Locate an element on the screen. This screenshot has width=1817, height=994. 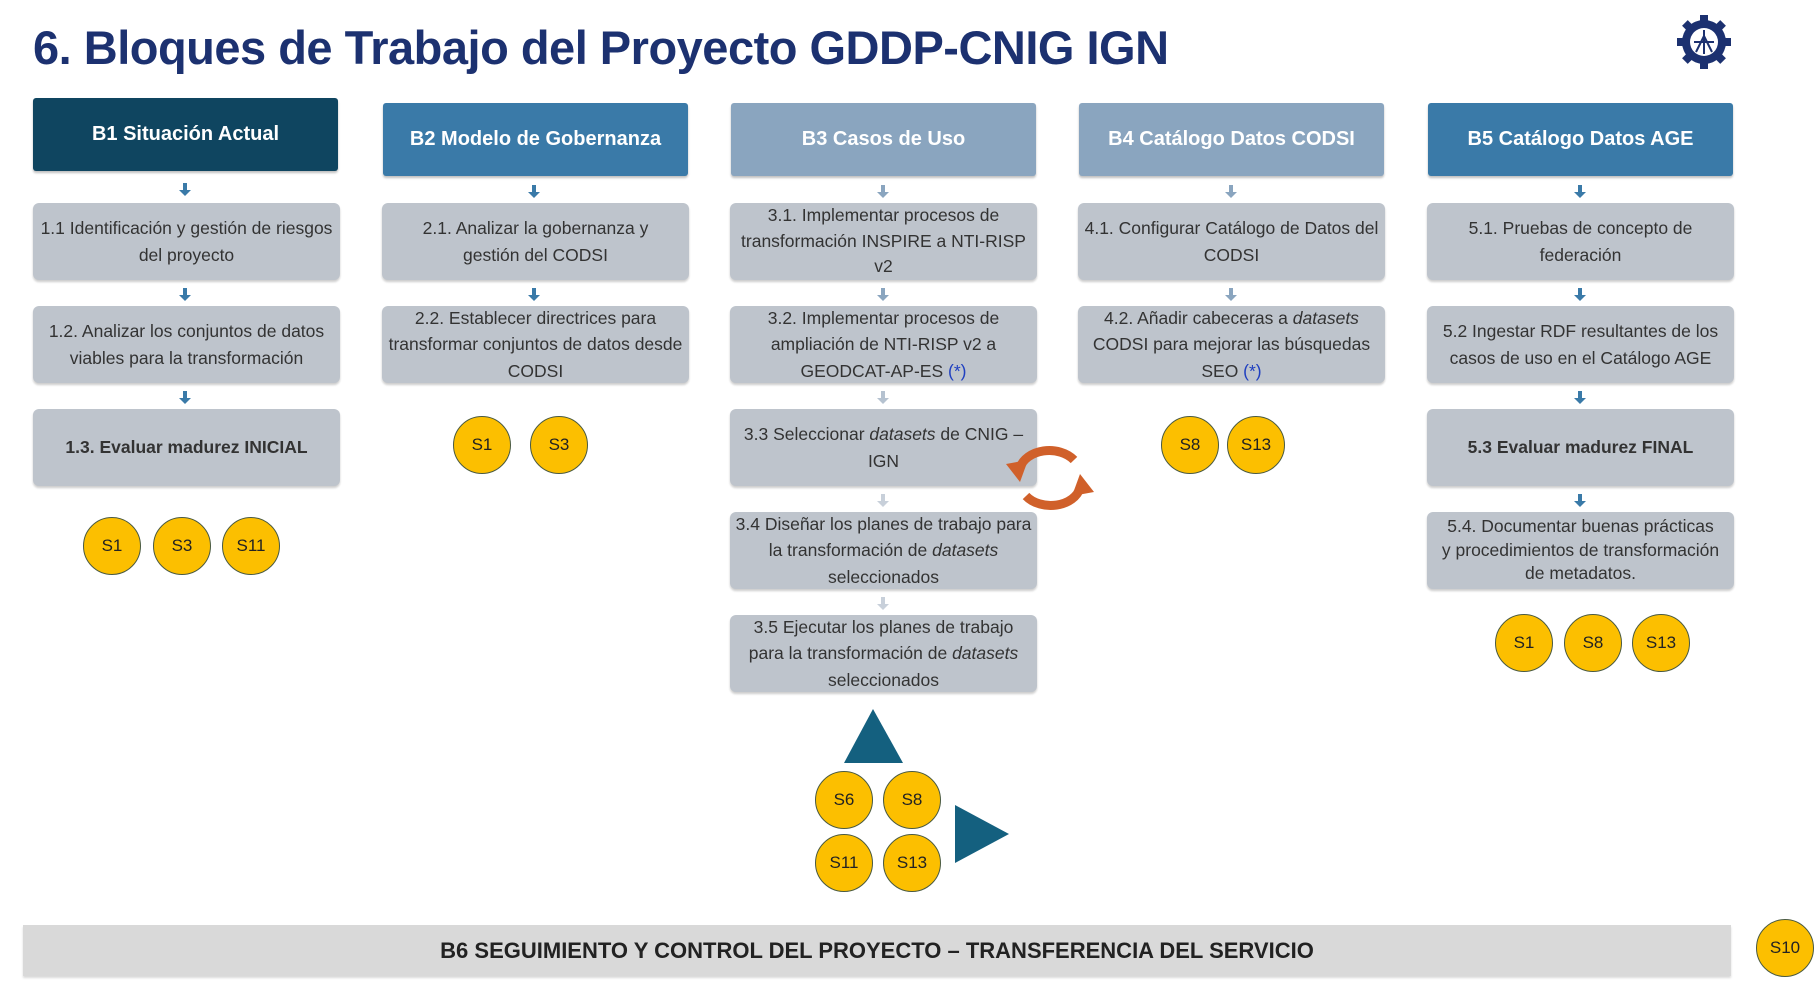
task-text: CODSI para mejorar las búsquedas SEO is located at coordinates (1231, 357).